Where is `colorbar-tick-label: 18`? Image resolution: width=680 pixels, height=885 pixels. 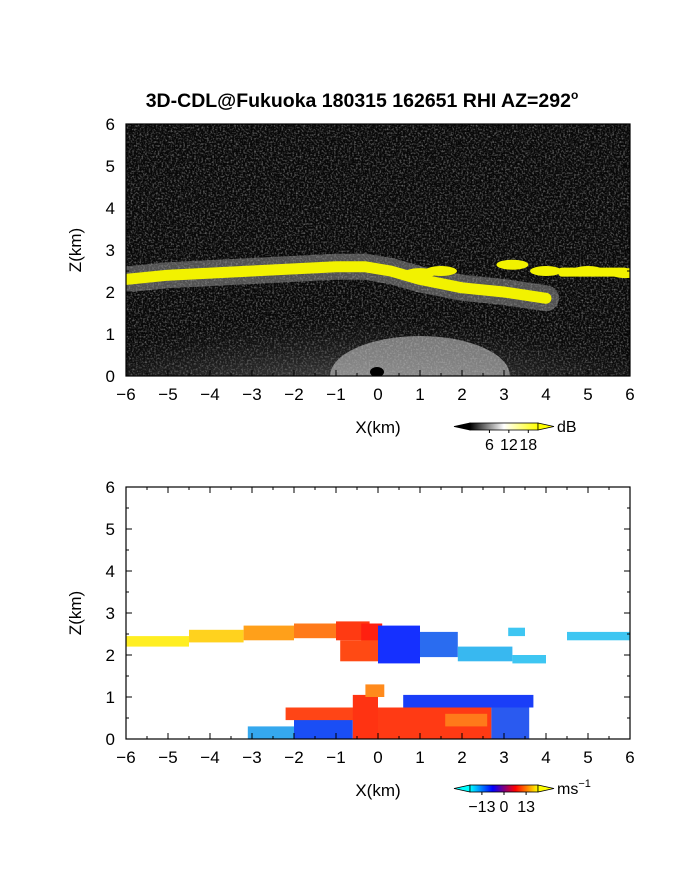 colorbar-tick-label: 18 is located at coordinates (528, 445).